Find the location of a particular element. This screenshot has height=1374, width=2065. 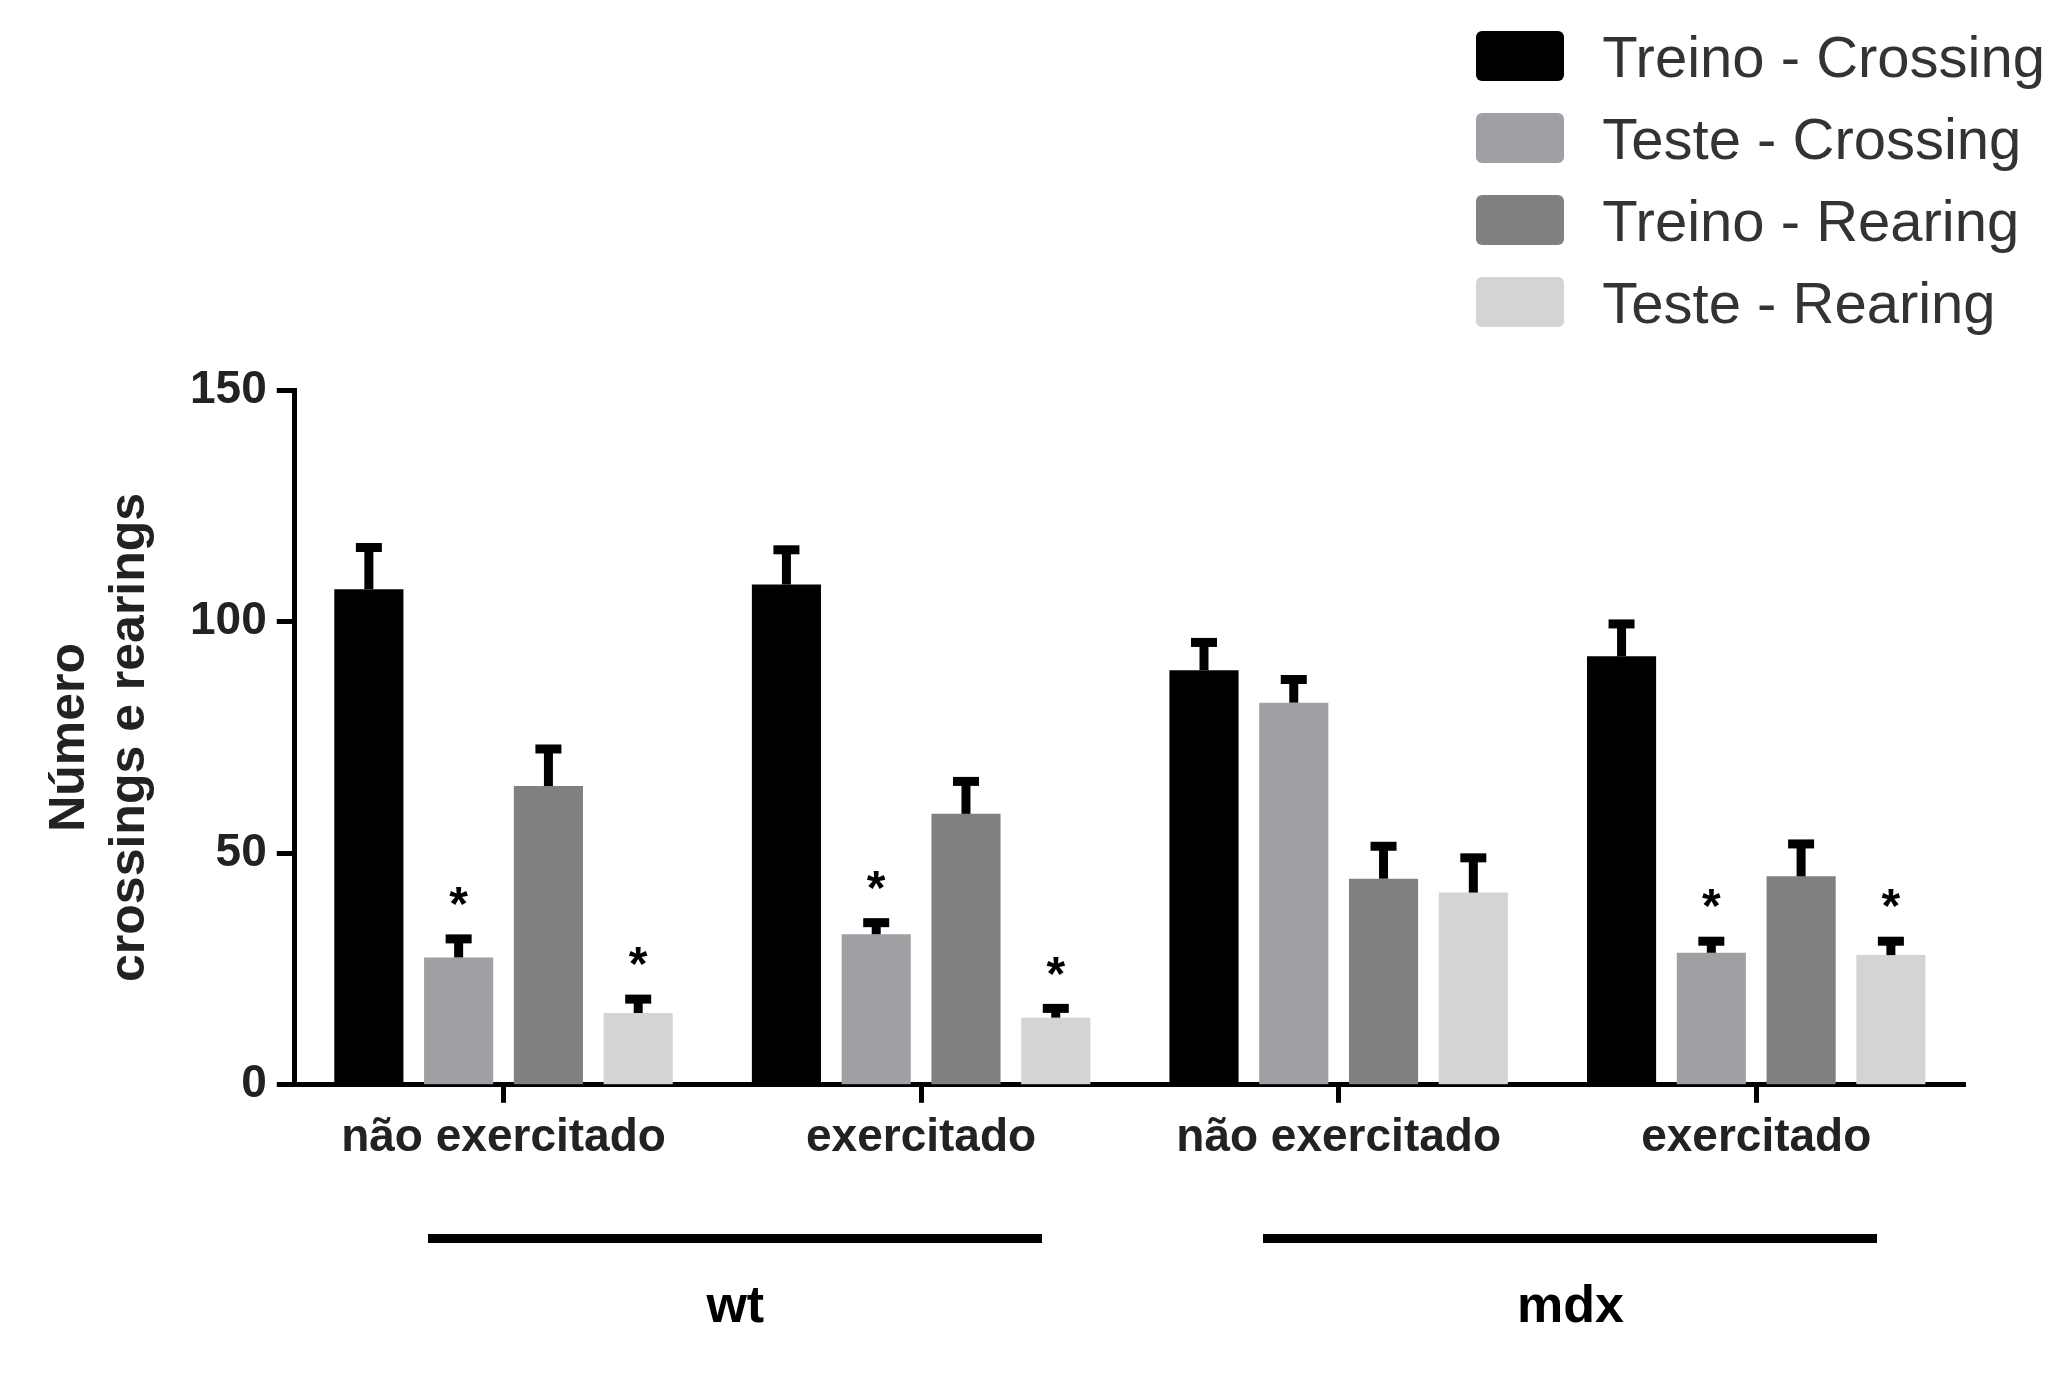

y-tick-label: 150 is located at coordinates (228, 386).